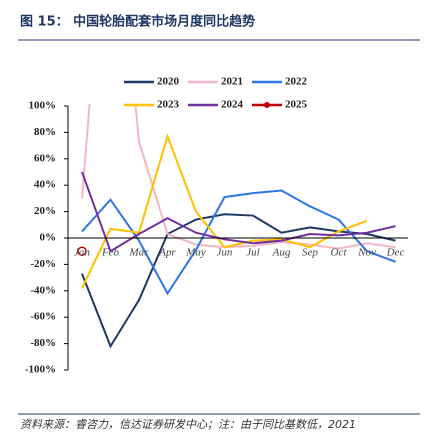 The height and width of the screenshot is (442, 433). I want to click on x-tick-label: Oct, so click(339, 253).